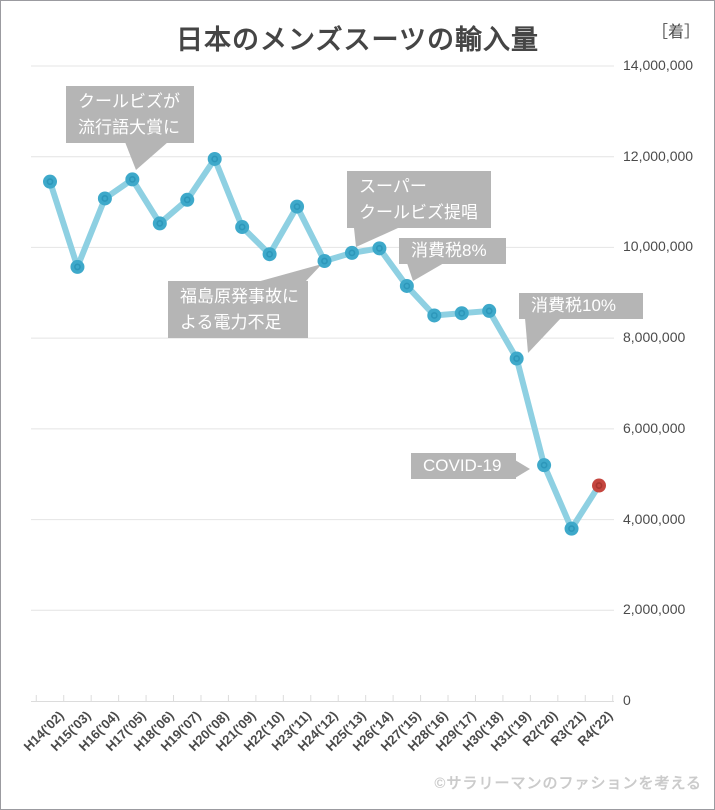 The width and height of the screenshot is (715, 810). What do you see at coordinates (449, 250) in the screenshot?
I see `annotation-line: 消費税8%` at bounding box center [449, 250].